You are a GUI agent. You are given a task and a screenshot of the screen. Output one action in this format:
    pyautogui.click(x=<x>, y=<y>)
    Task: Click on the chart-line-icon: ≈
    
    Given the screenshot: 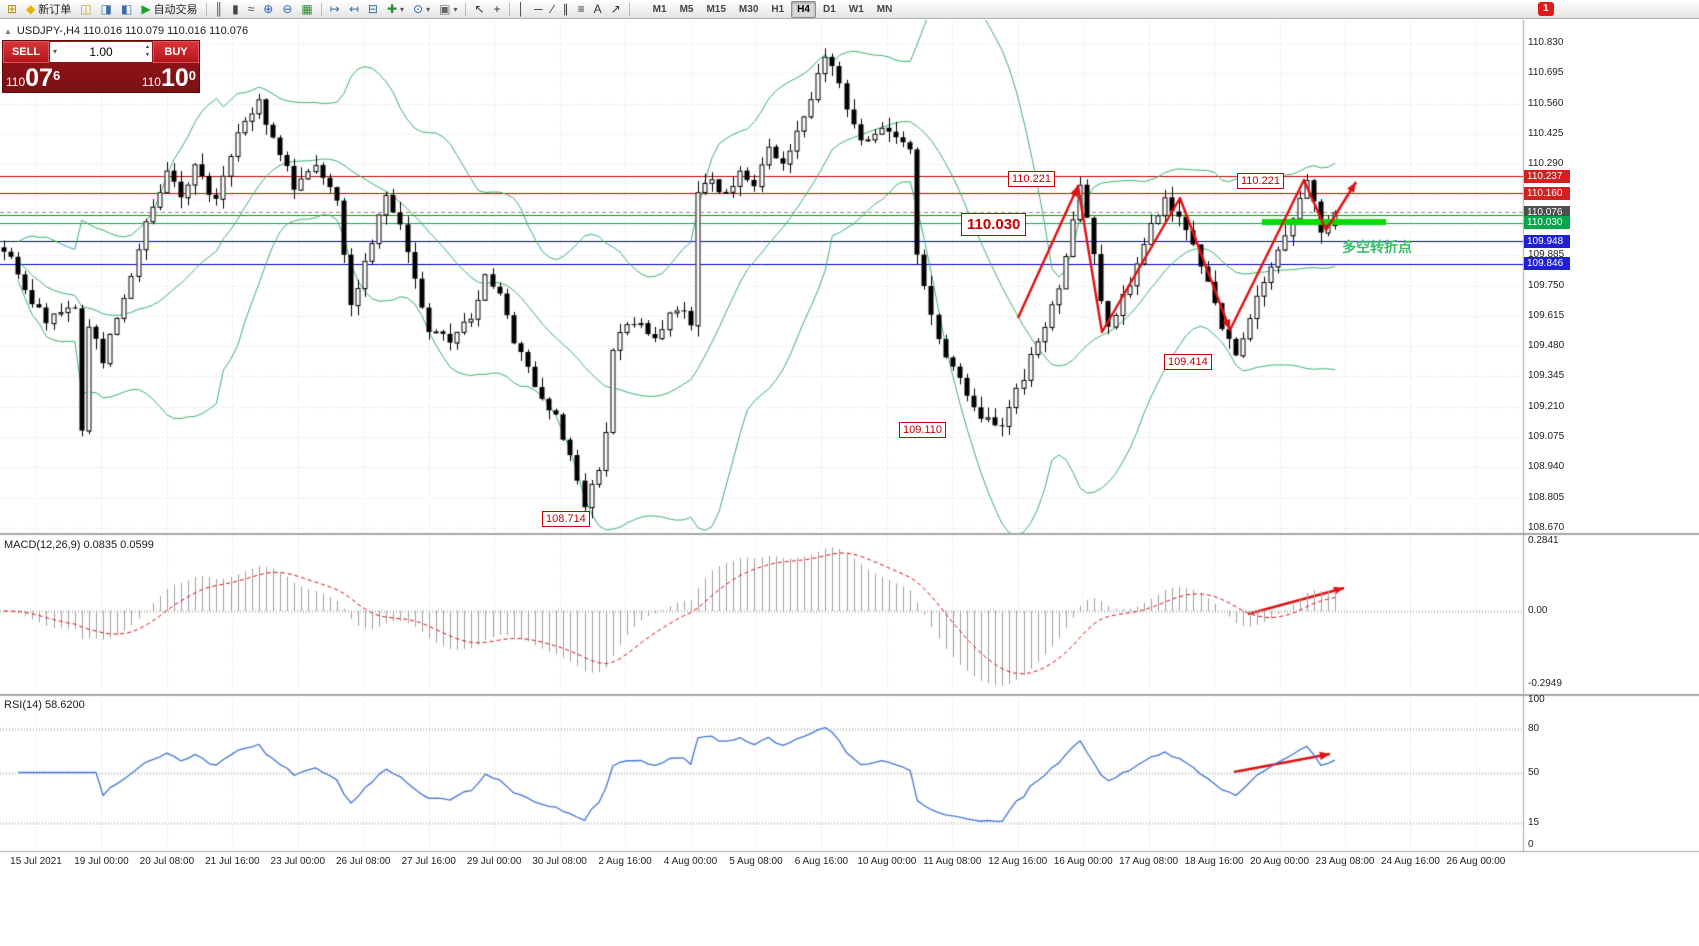 What is the action you would take?
    pyautogui.click(x=251, y=8)
    